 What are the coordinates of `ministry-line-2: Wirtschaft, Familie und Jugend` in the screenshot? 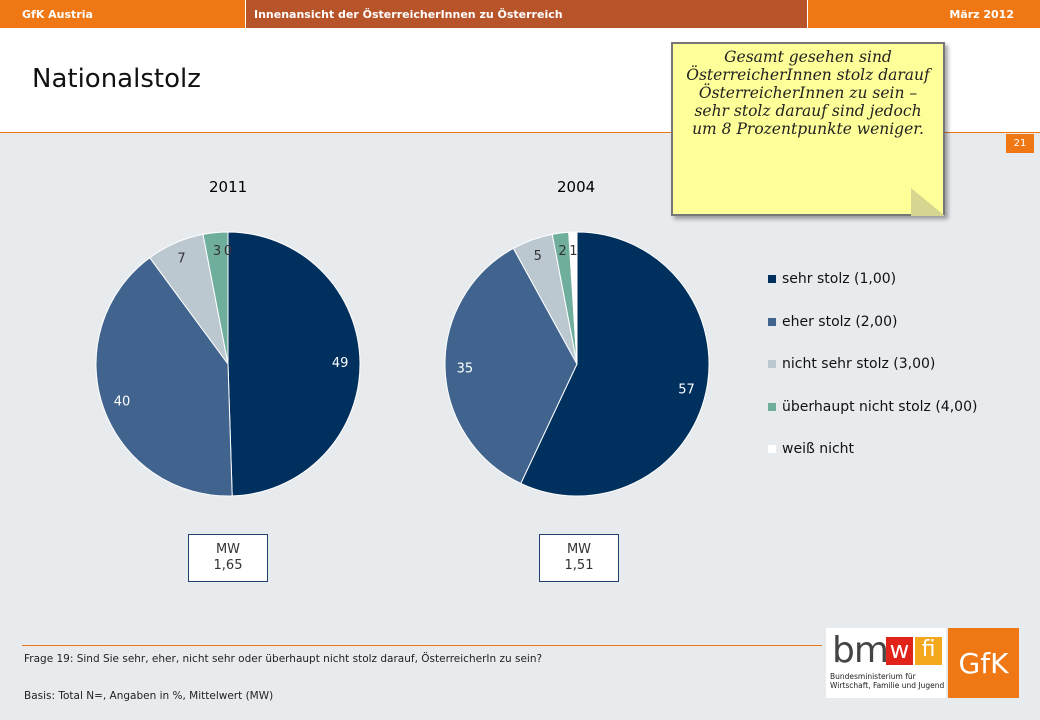 It's located at (887, 685).